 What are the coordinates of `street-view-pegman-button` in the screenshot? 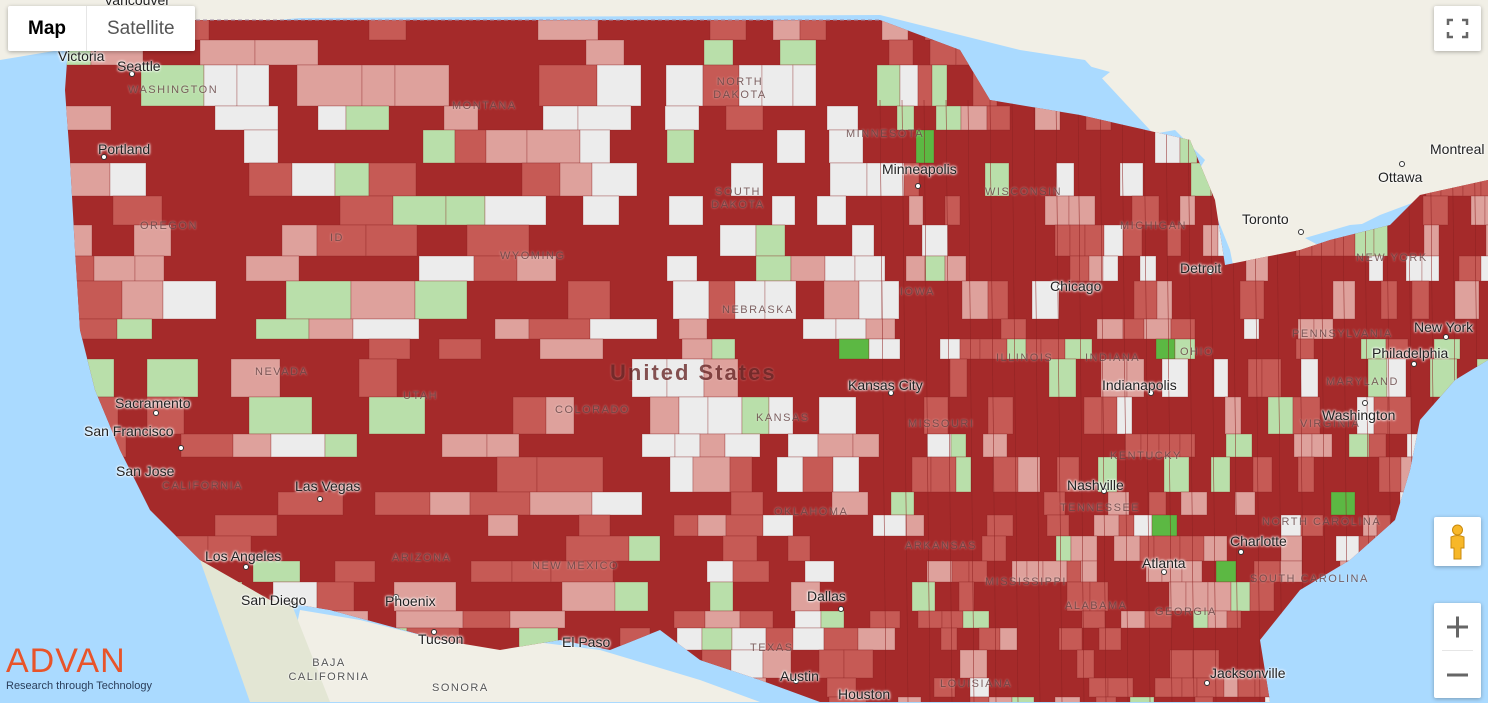 It's located at (1457, 541).